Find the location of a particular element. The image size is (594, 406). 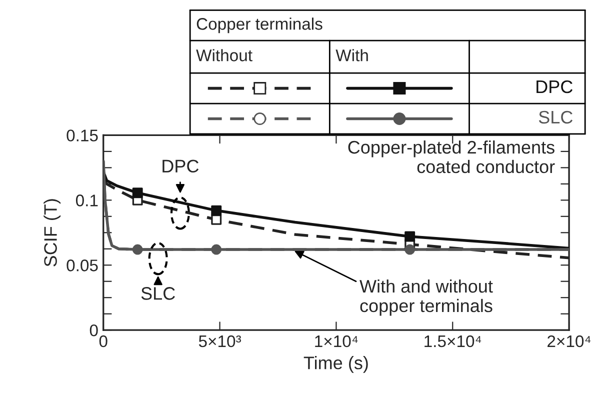

x-tick-label: 1.5×10⁴ is located at coordinates (453, 341).